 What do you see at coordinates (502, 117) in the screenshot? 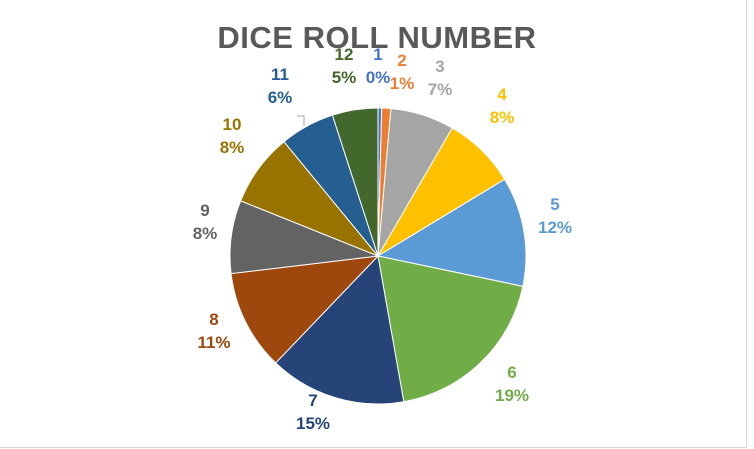
I see `data-label-percent-4: 8%` at bounding box center [502, 117].